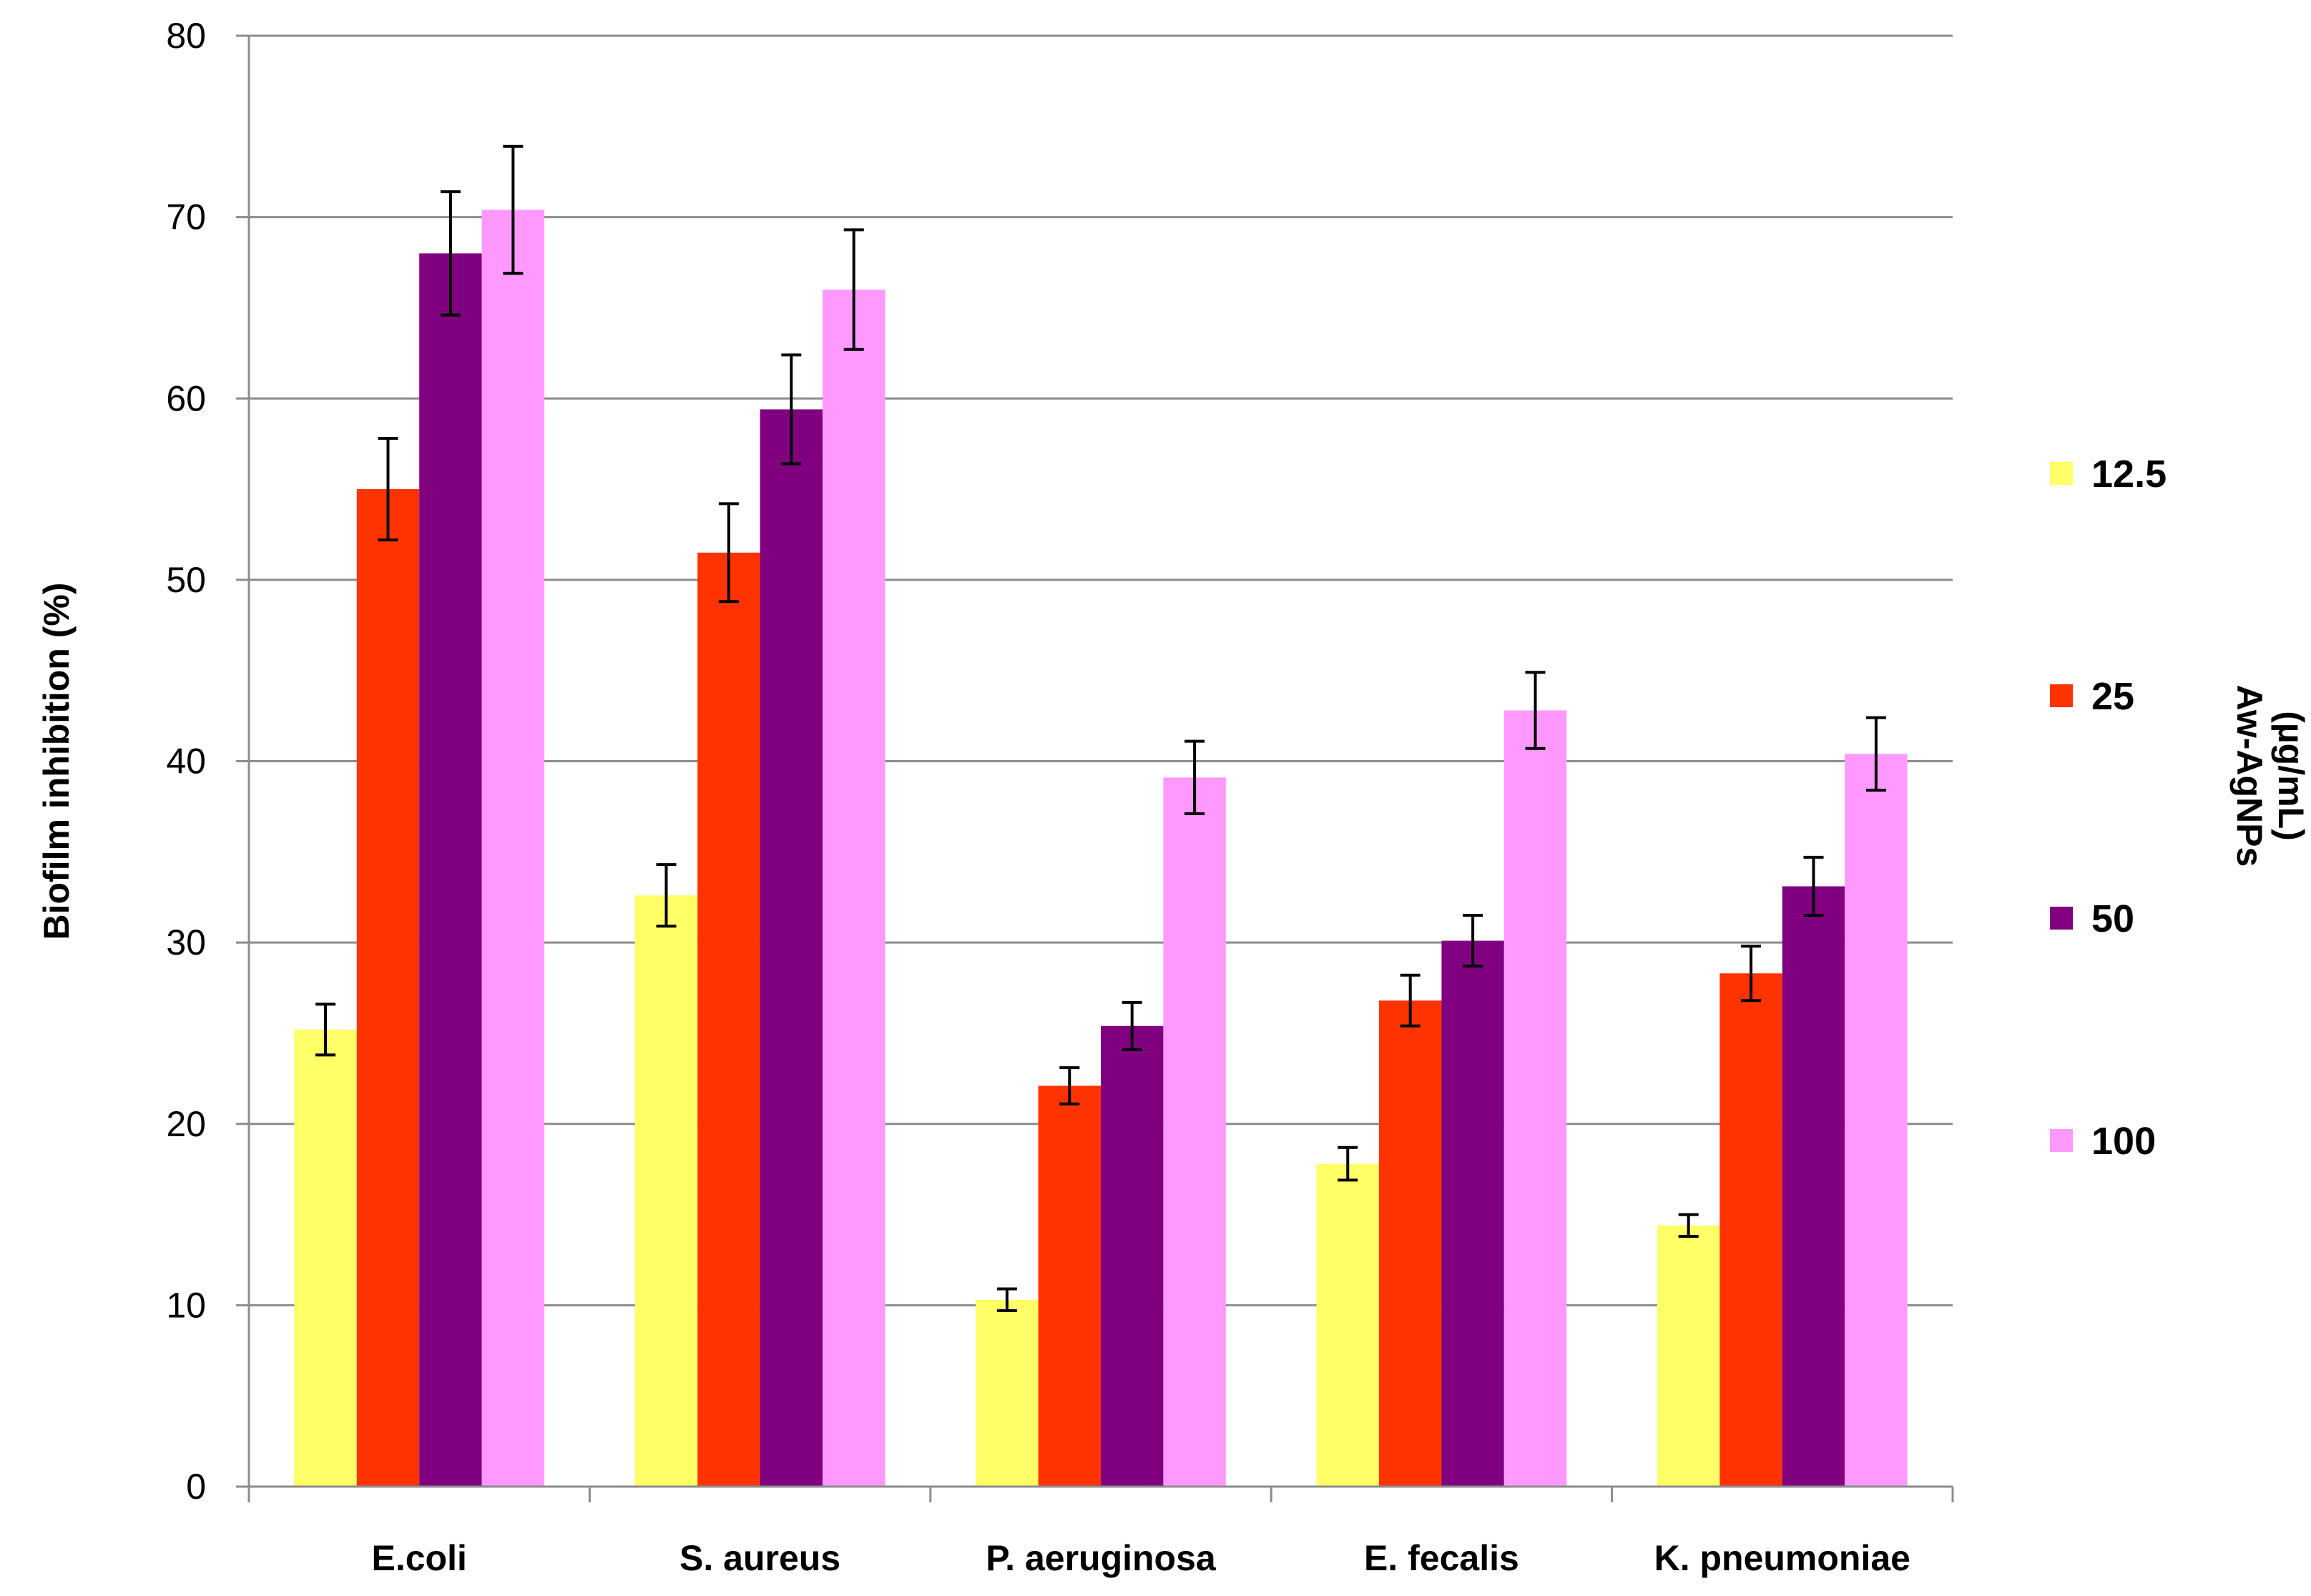 The height and width of the screenshot is (1596, 2311). I want to click on x-tick-label-e-coli: E.coli, so click(419, 1558).